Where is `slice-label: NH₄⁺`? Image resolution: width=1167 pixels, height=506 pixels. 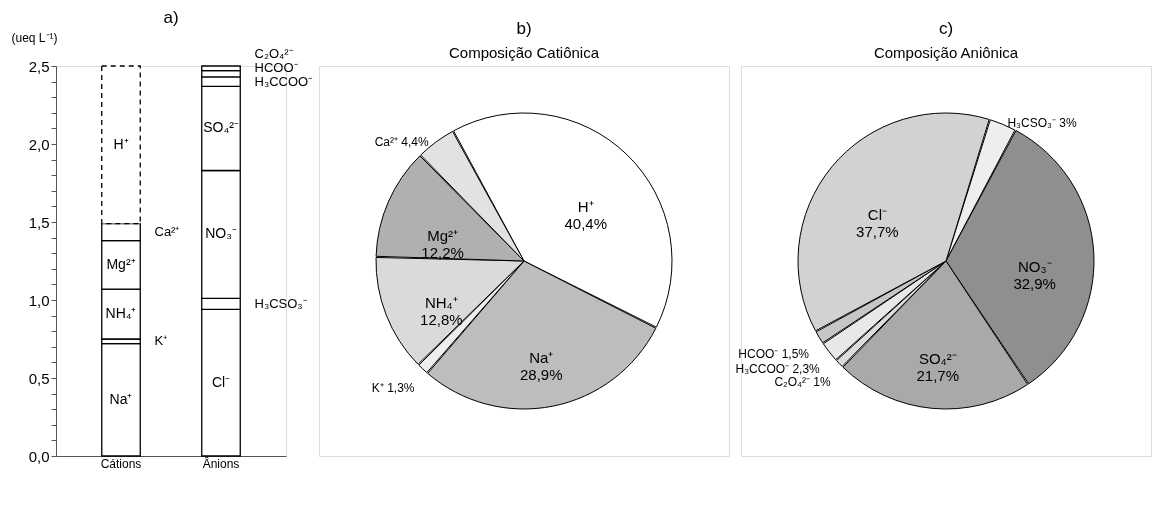 slice-label: NH₄⁺ is located at coordinates (441, 303).